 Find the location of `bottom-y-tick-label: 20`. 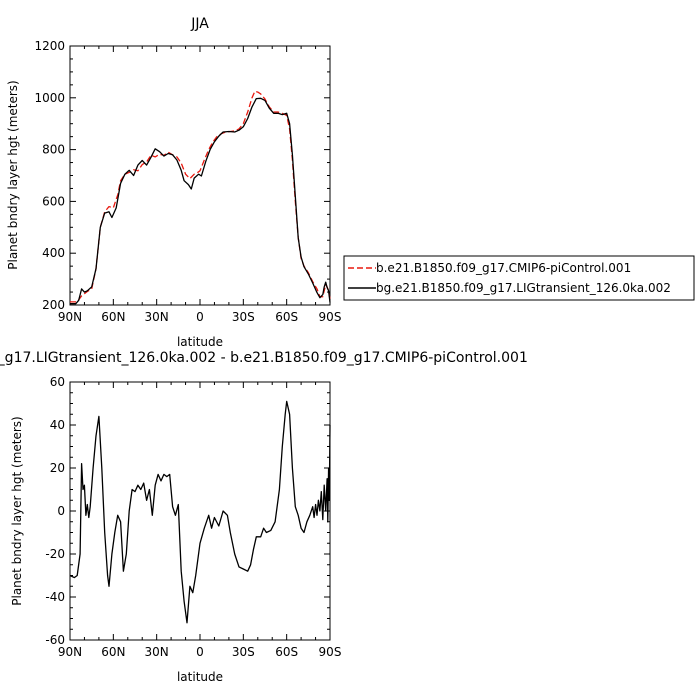

bottom-y-tick-label: 20 is located at coordinates (57, 468).